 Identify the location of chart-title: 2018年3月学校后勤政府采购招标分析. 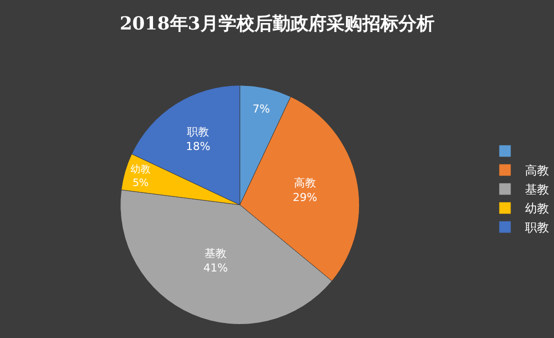
(277, 24).